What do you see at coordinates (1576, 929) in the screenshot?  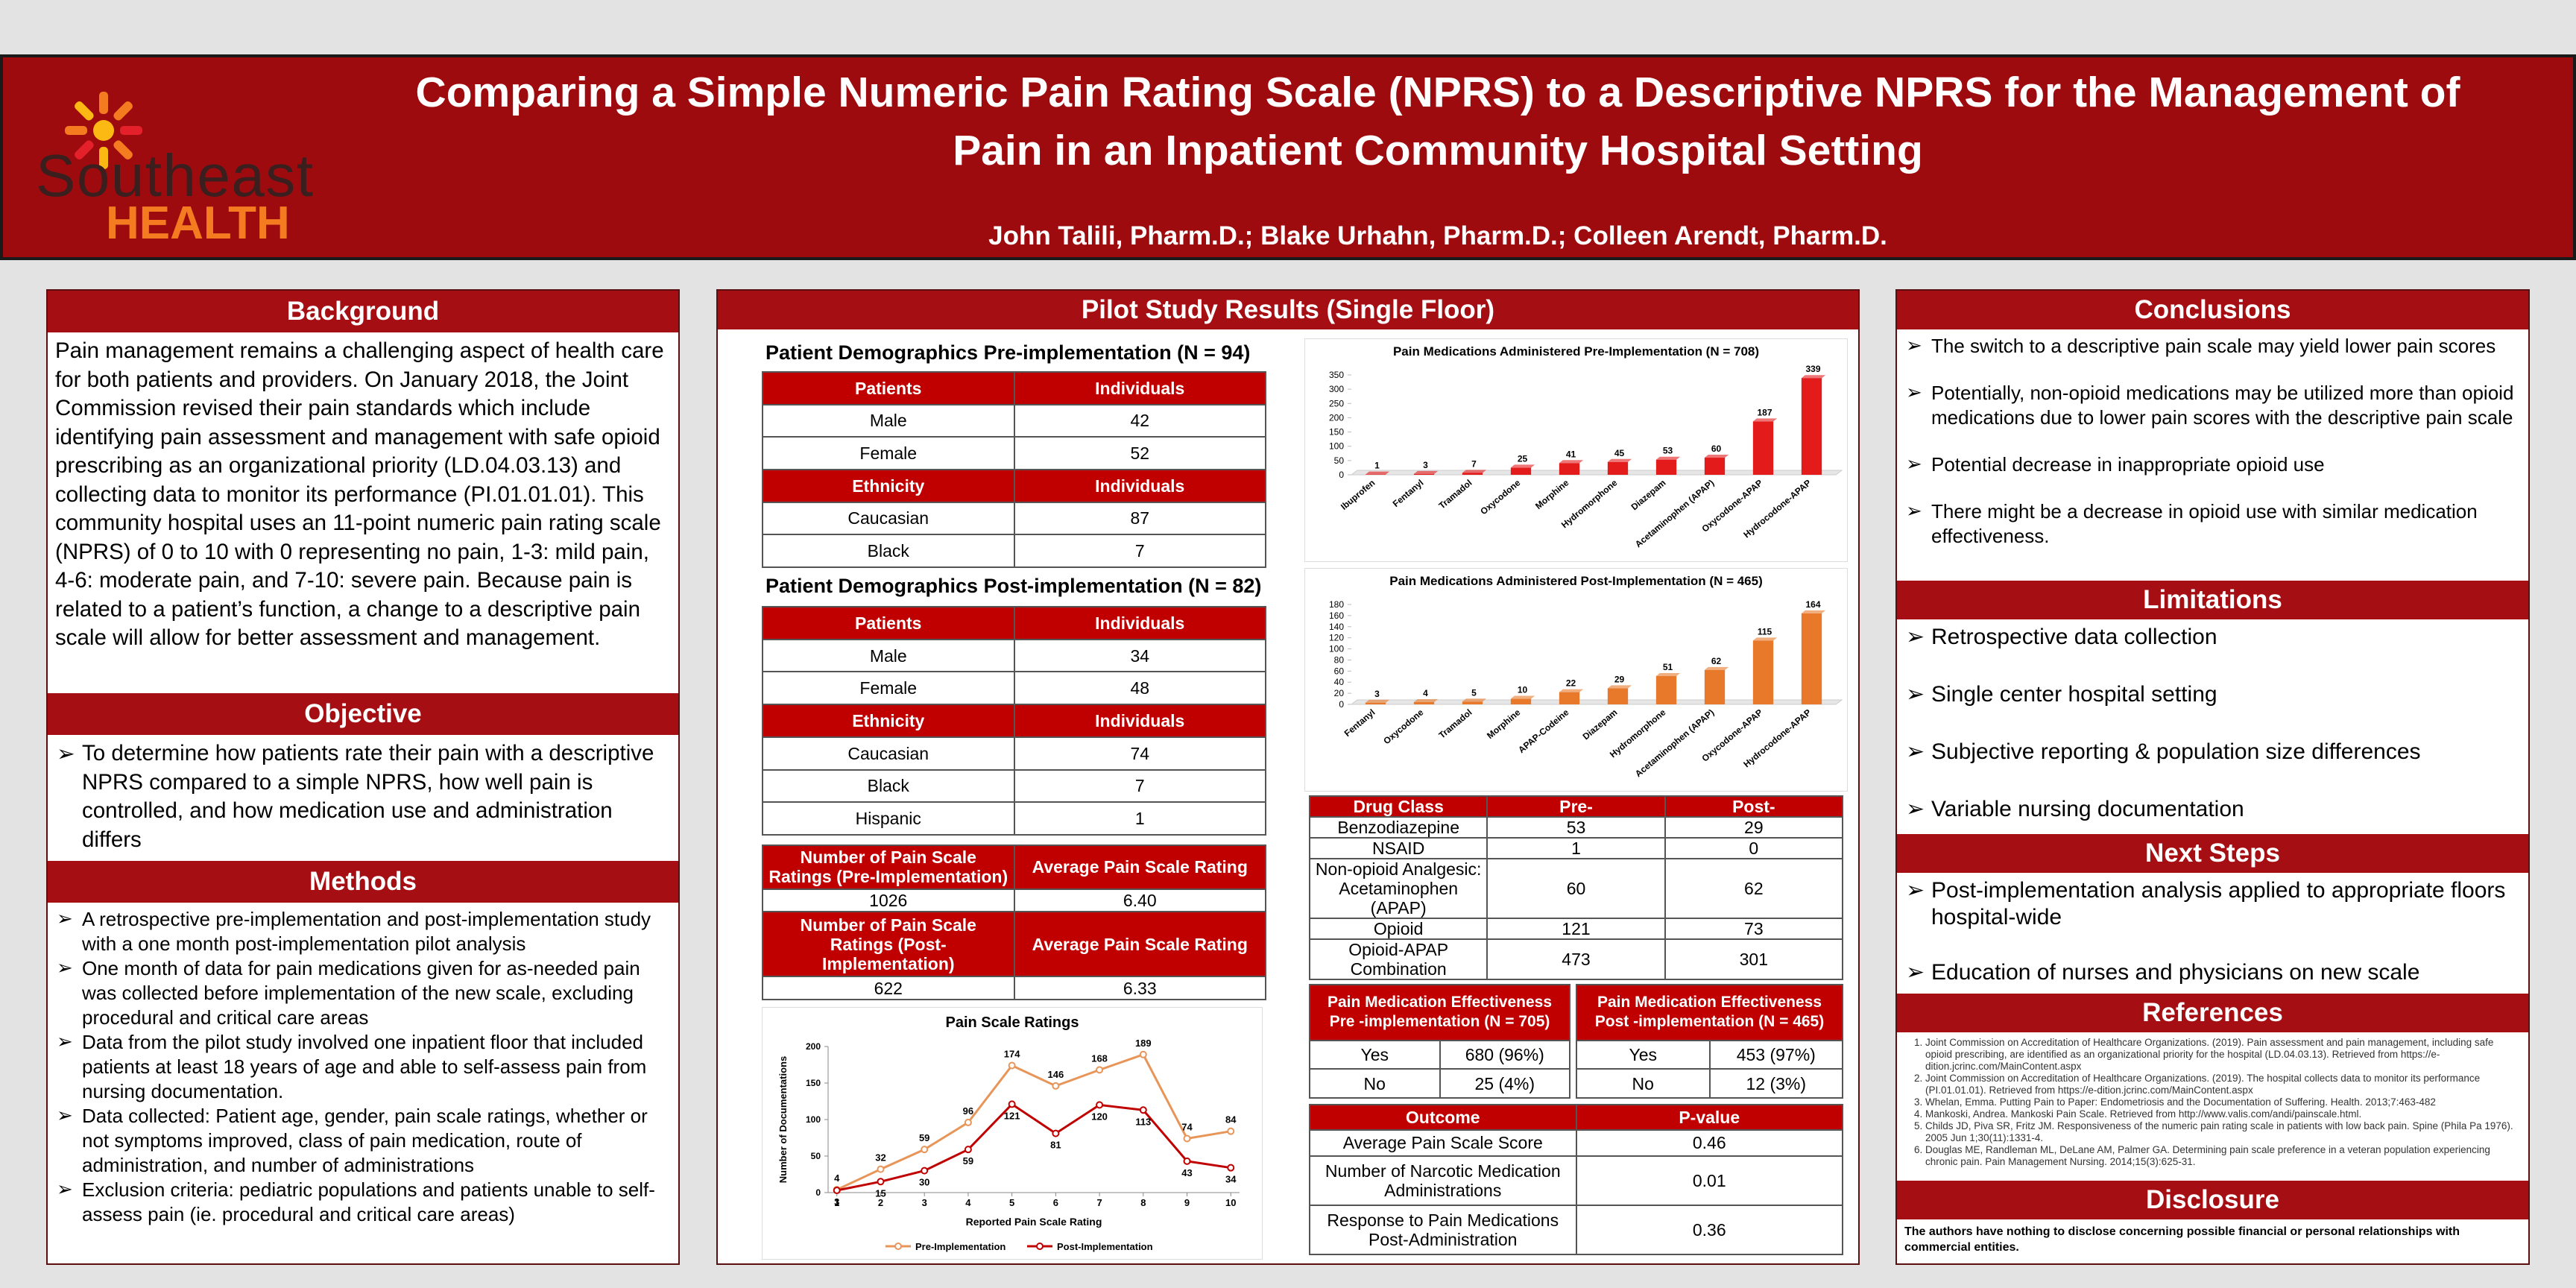 I see `table-row: Opioid 121 73` at bounding box center [1576, 929].